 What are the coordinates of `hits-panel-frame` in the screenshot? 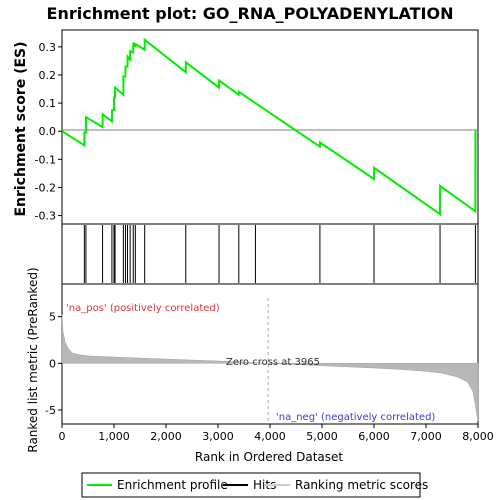 It's located at (270, 254).